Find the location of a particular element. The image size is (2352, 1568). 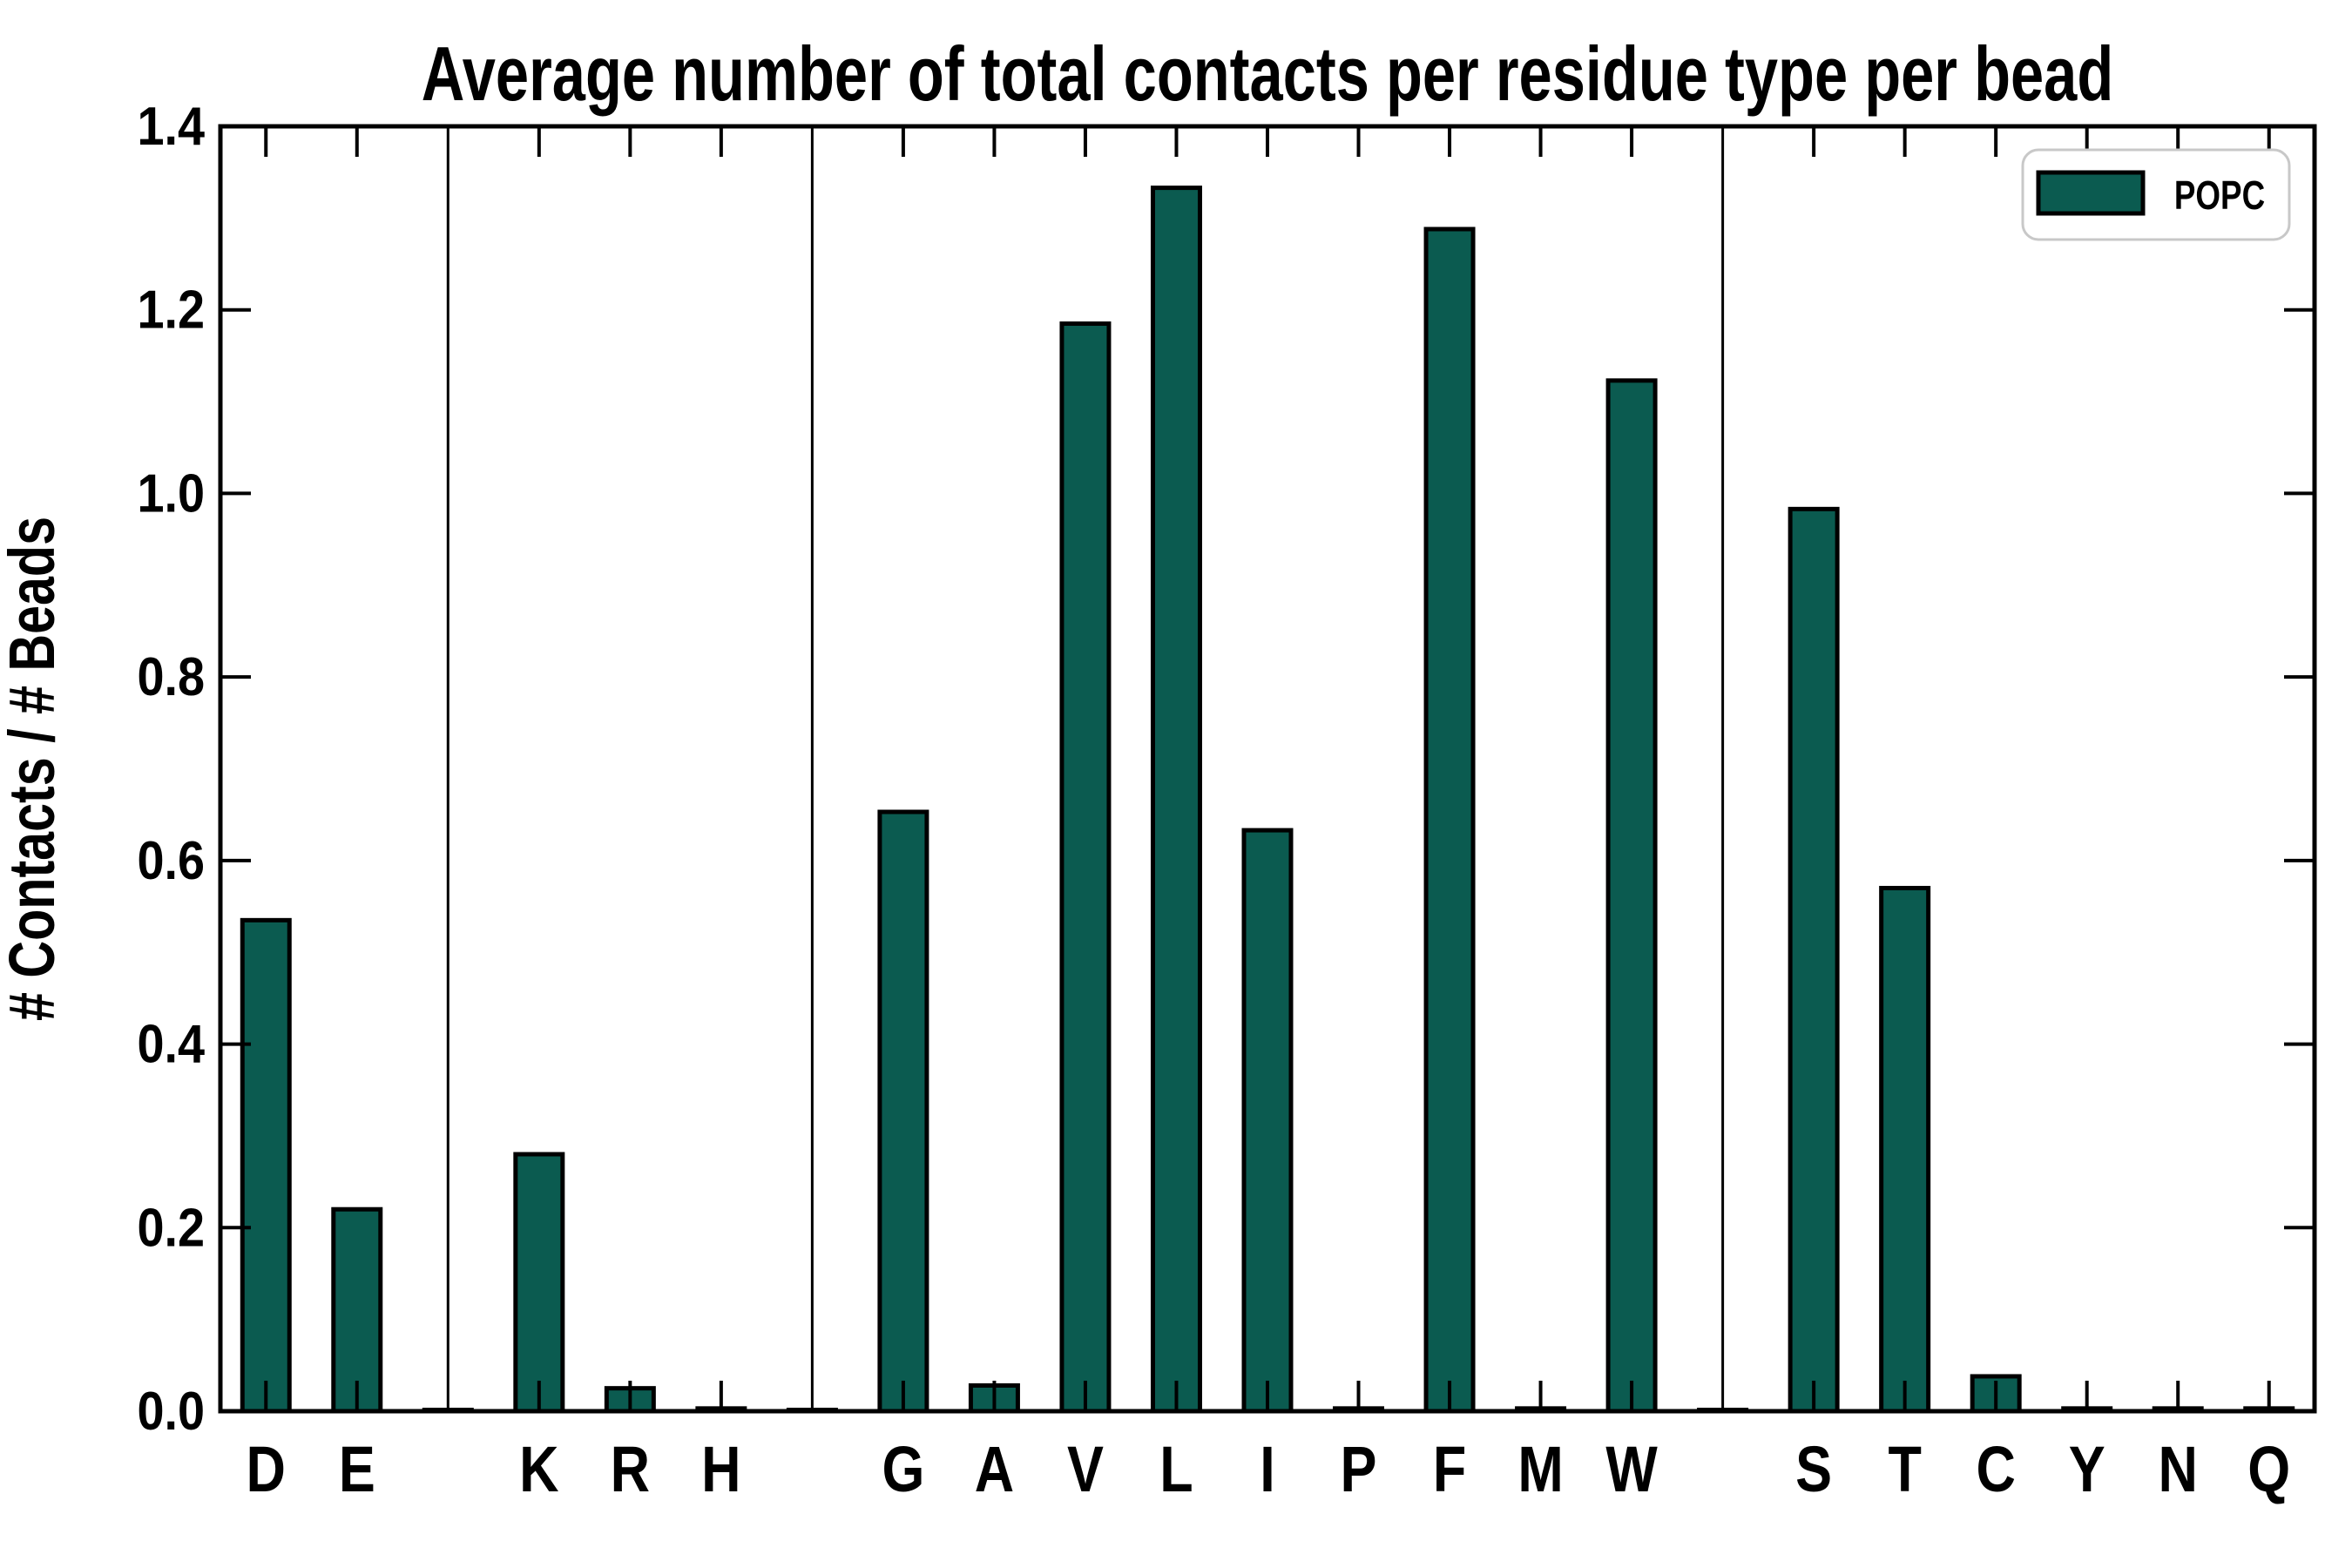

x-tick-label: I is located at coordinates (1267, 1469).